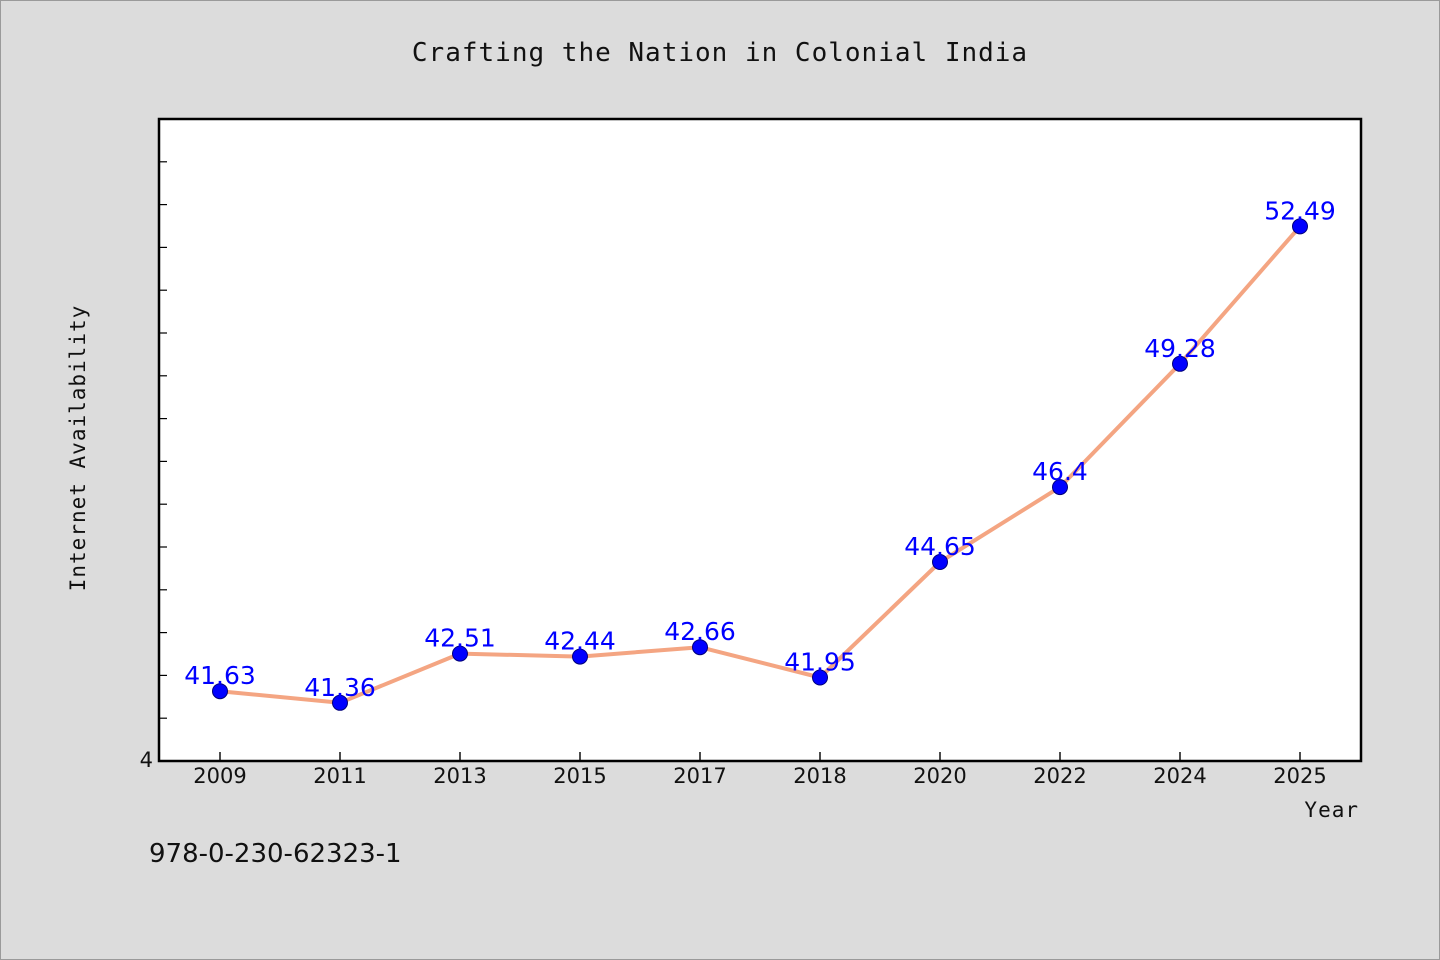 This screenshot has height=960, width=1440. I want to click on y-axis-ticks, so click(163, 440).